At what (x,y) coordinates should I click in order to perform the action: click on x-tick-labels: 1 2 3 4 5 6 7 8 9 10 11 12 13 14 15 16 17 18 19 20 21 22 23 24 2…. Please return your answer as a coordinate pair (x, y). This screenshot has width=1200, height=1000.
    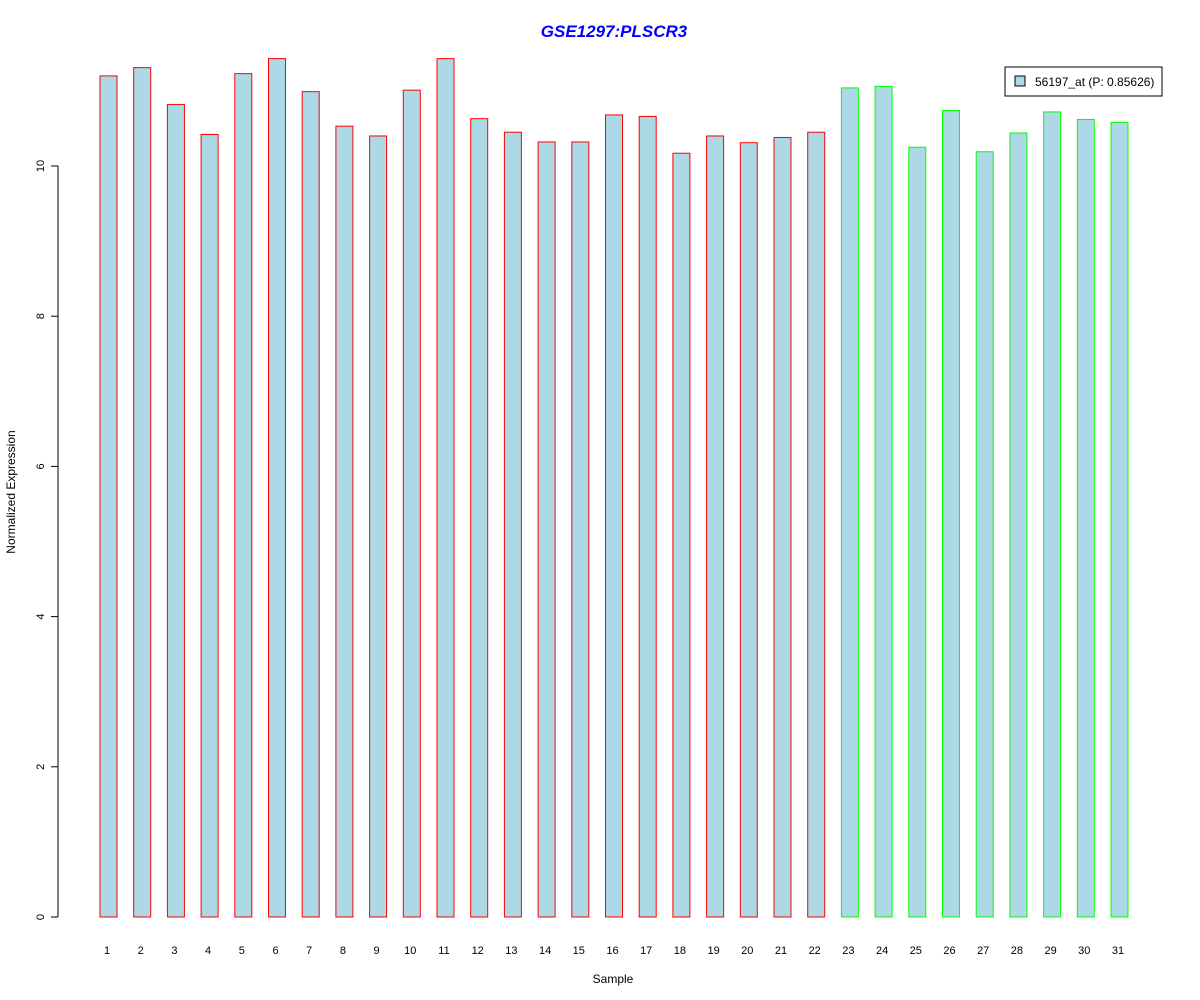
    Looking at the image, I should click on (614, 951).